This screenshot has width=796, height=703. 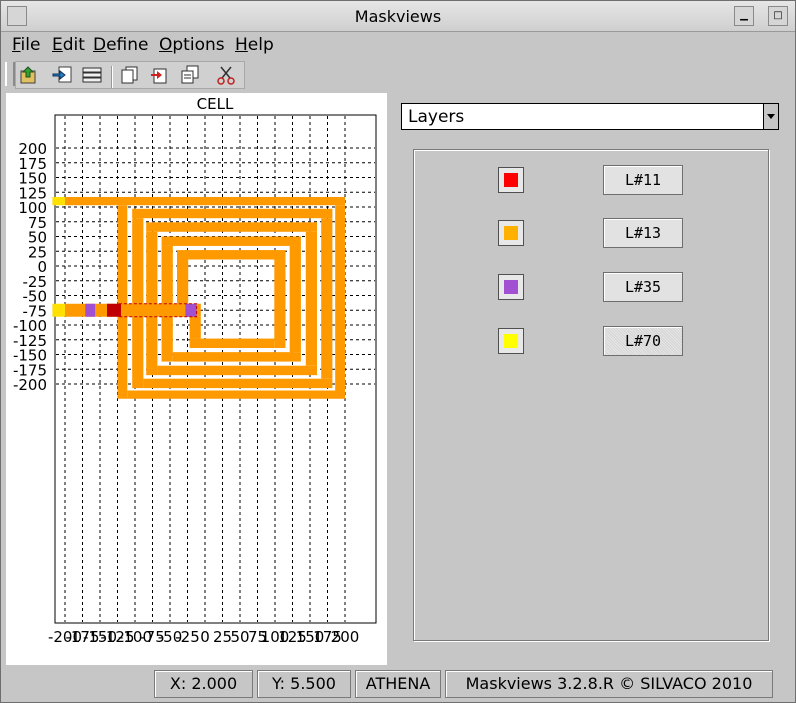 I want to click on minimize-icon: ▁, so click(x=744, y=16).